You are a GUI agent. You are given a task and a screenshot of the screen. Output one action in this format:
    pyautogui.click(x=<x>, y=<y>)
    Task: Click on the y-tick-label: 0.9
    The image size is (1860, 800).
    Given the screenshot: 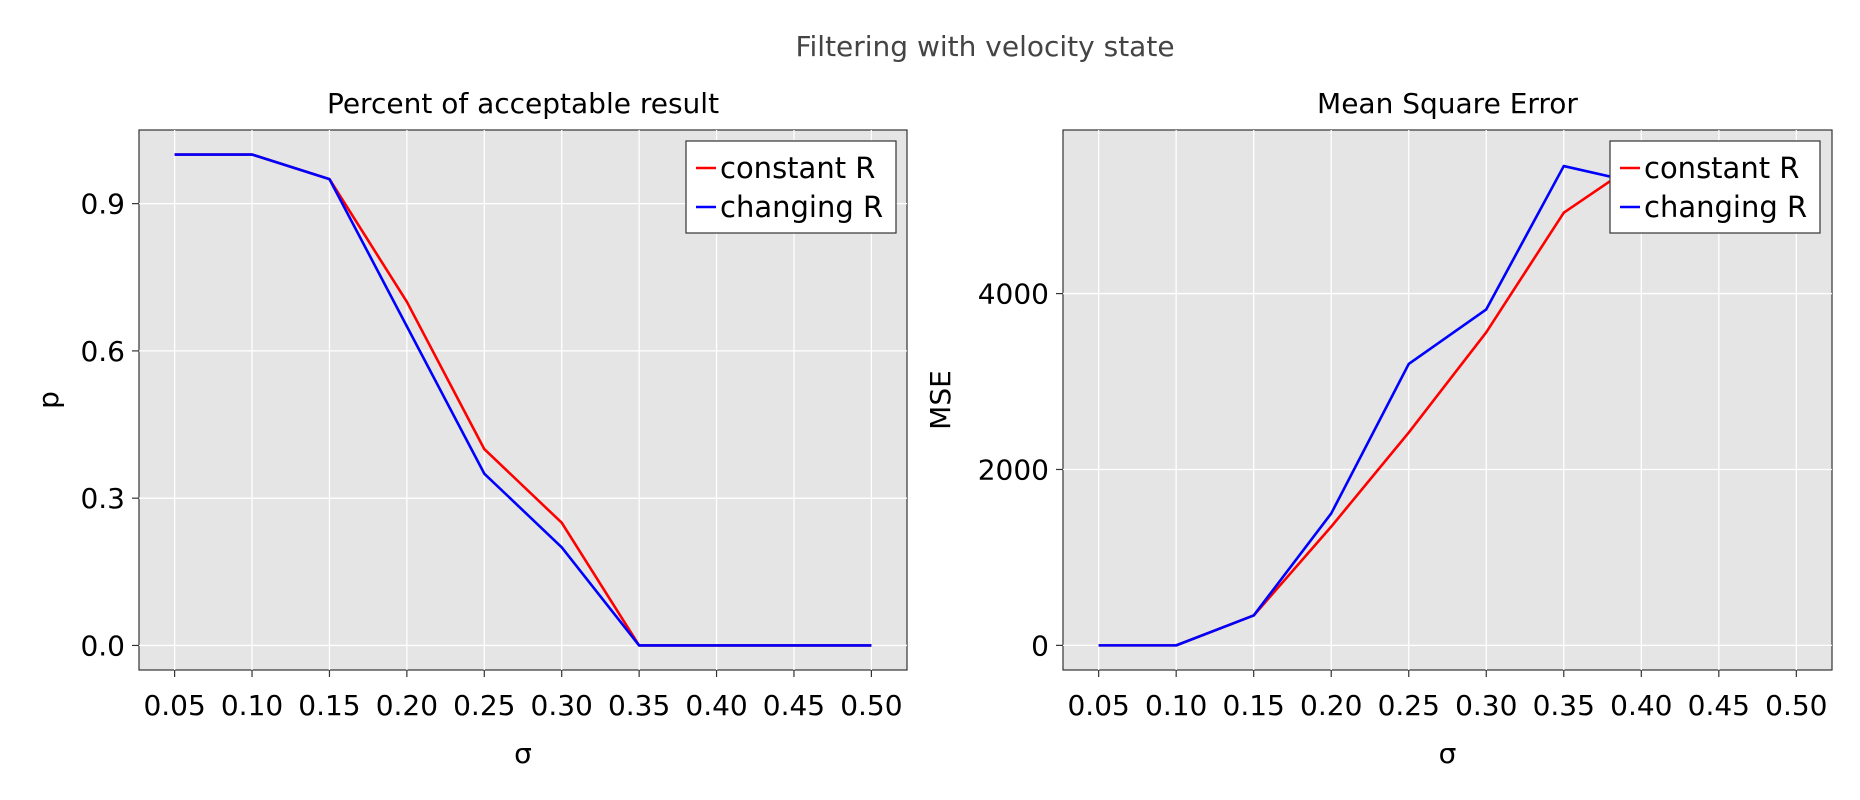 What is the action you would take?
    pyautogui.click(x=102, y=204)
    